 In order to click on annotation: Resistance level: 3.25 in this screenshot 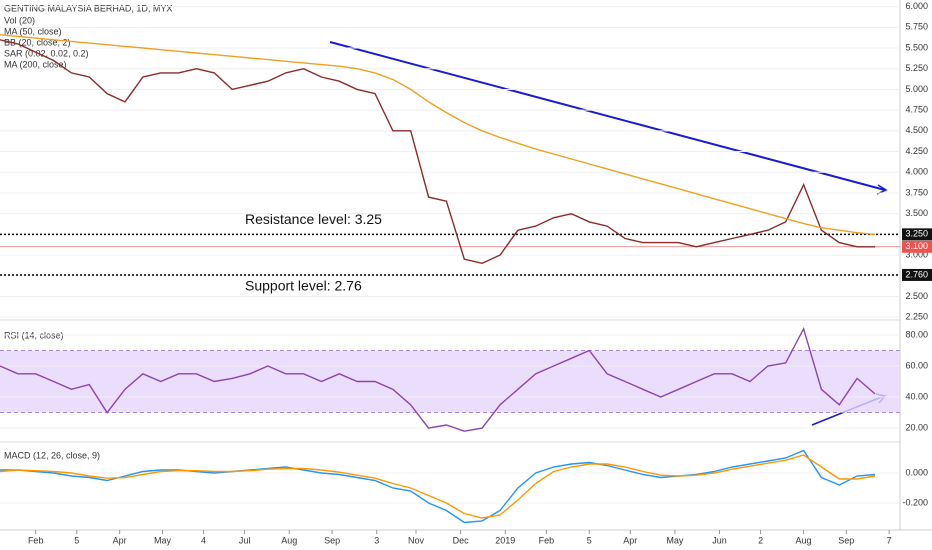, I will do `click(313, 219)`.